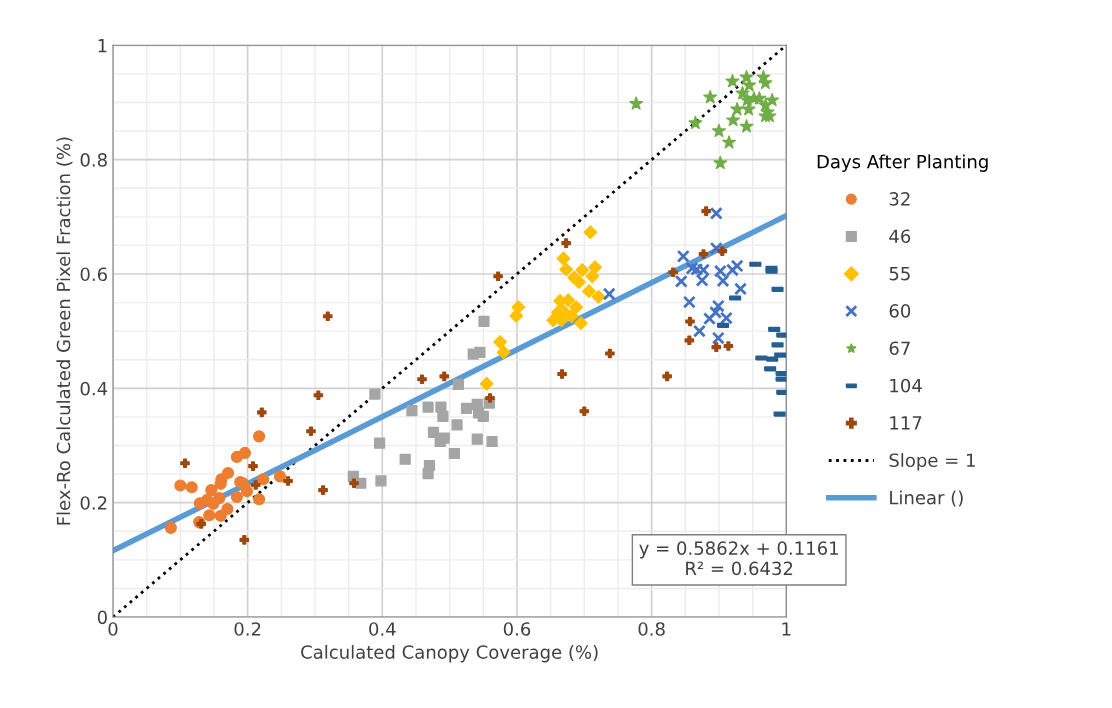 The height and width of the screenshot is (708, 1112). Describe the element at coordinates (906, 423) in the screenshot. I see `legend-label: 117` at that location.